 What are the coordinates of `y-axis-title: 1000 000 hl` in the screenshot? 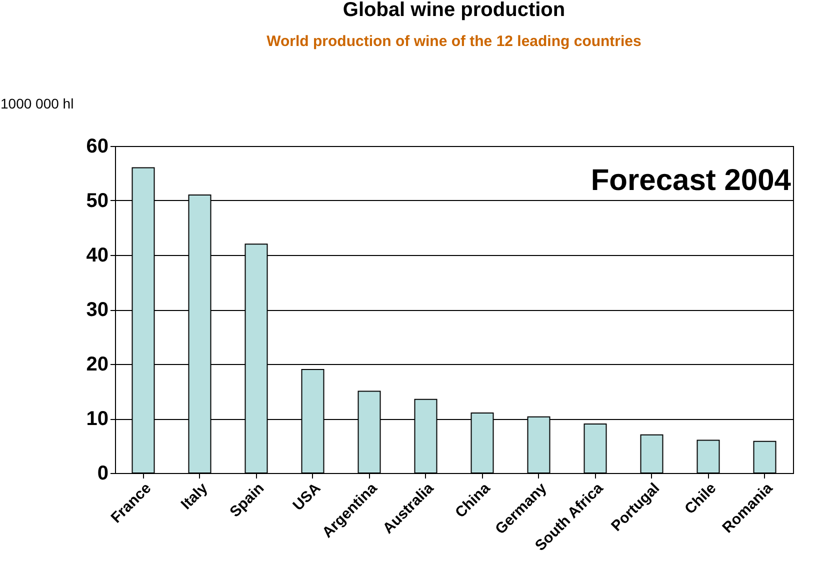 It's located at (37, 104).